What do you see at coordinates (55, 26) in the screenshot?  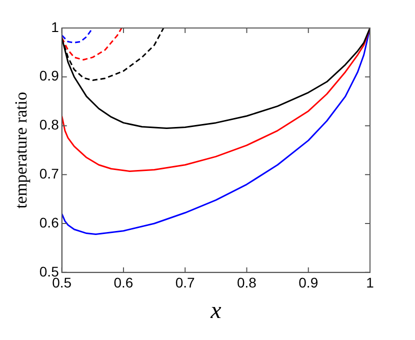 I see `y-tick-label: 1` at bounding box center [55, 26].